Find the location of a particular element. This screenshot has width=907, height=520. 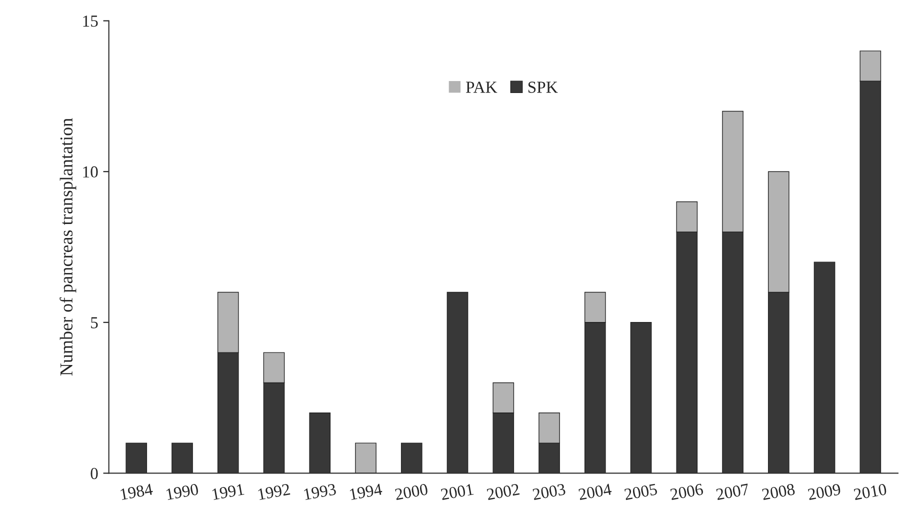

legend-label: SPK is located at coordinates (543, 87).